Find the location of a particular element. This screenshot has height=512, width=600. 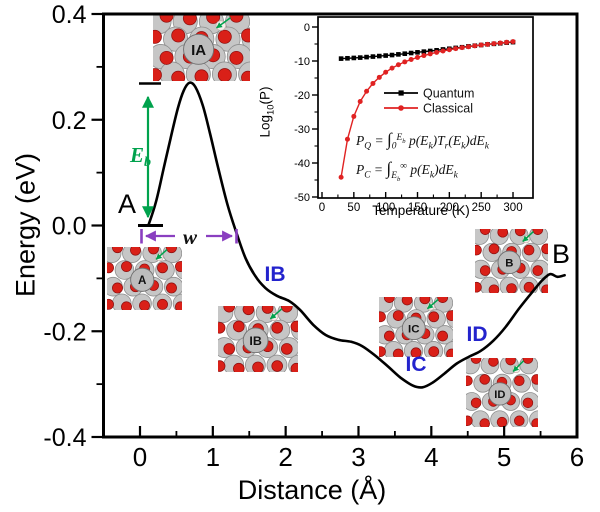

inset-x-tick-label: 50 is located at coordinates (353, 208).